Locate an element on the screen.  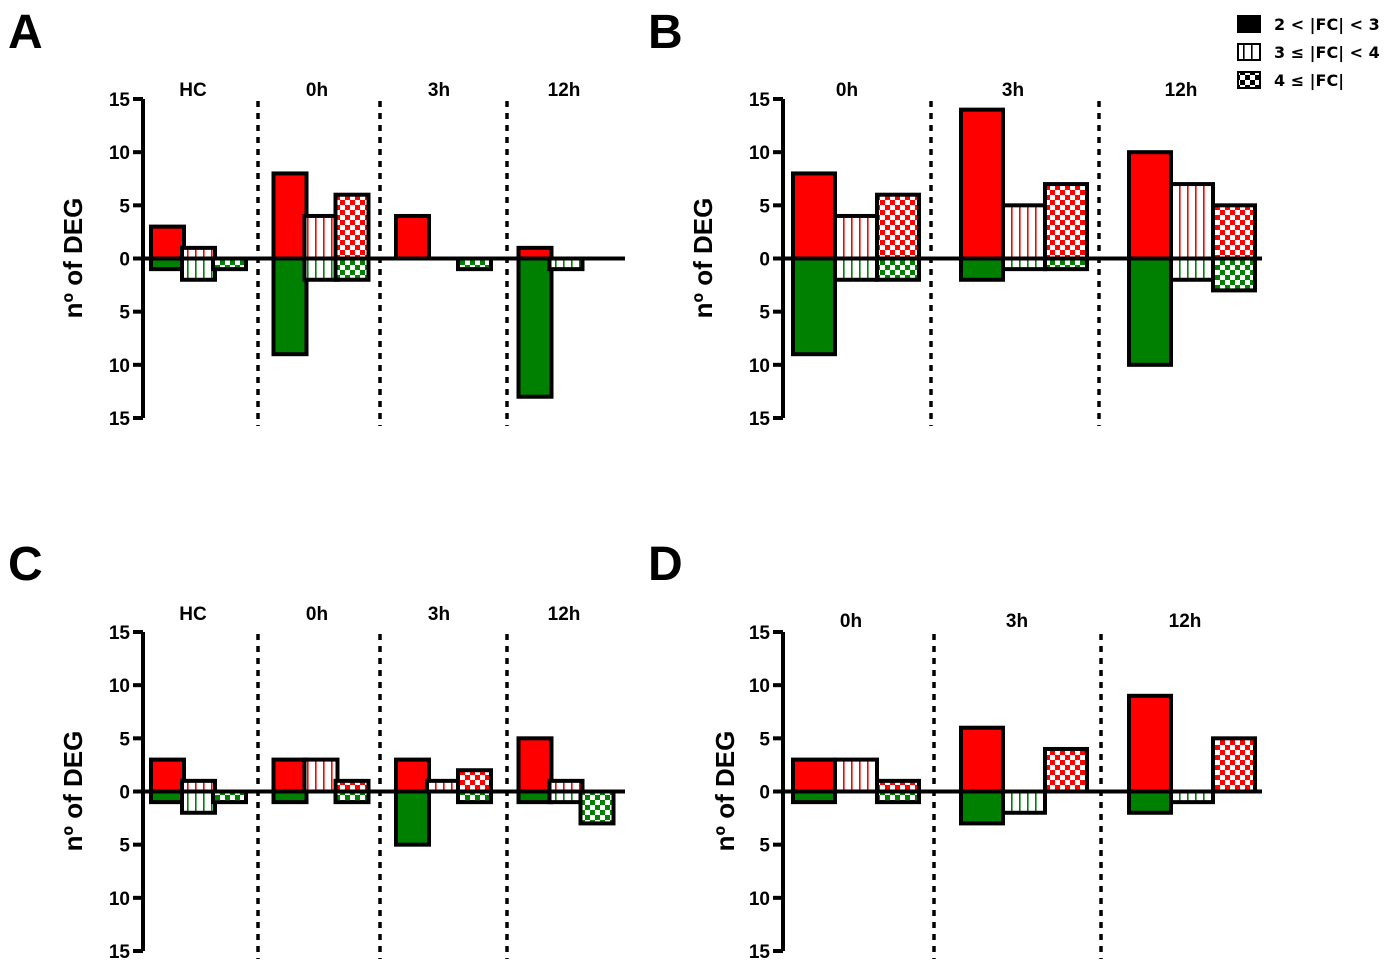
legend-item-label: 2 < |FC| < 3 is located at coordinates (1327, 25).